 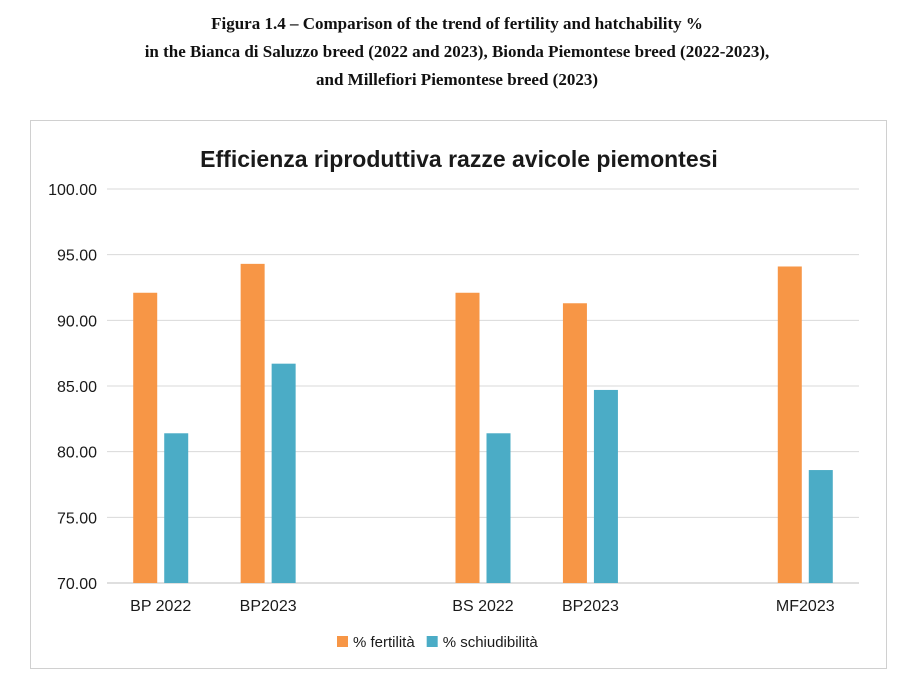 I want to click on y-axis-labels: 70.00 75.00 80.00 85.00 90.00 95.00 100.00, so click(x=72, y=387).